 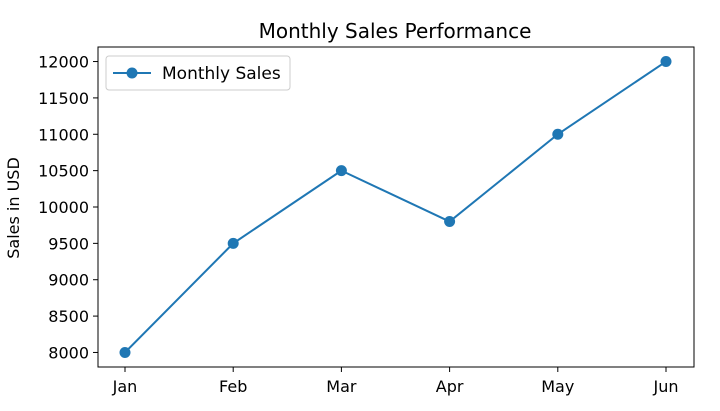 I want to click on chart-title: Monthly Sales Performance, so click(x=395, y=31).